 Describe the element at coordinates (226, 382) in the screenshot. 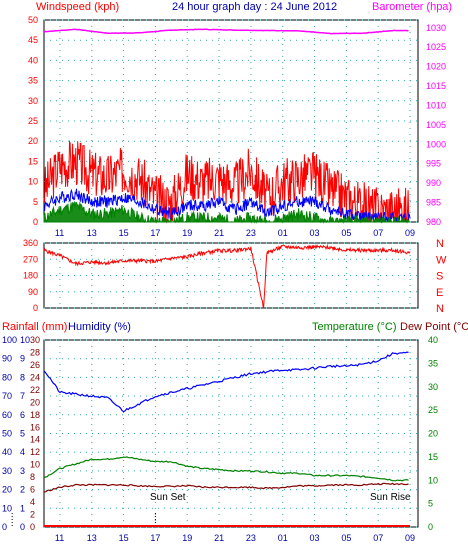

I see `series-humidity-line` at that location.